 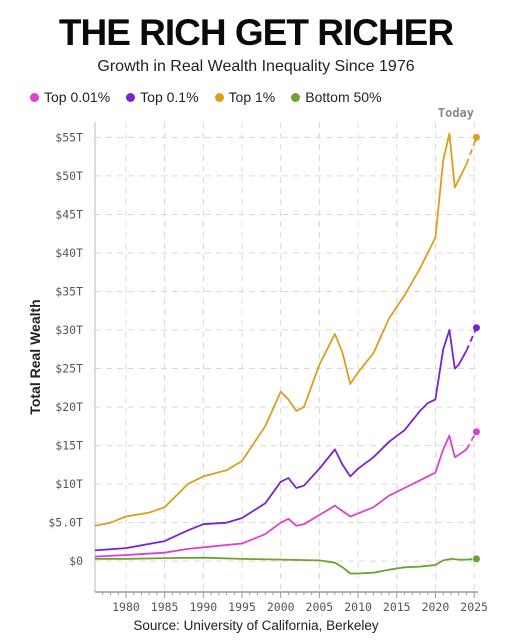 I want to click on legend-label-top-01: Top 0.1%, so click(x=169, y=97).